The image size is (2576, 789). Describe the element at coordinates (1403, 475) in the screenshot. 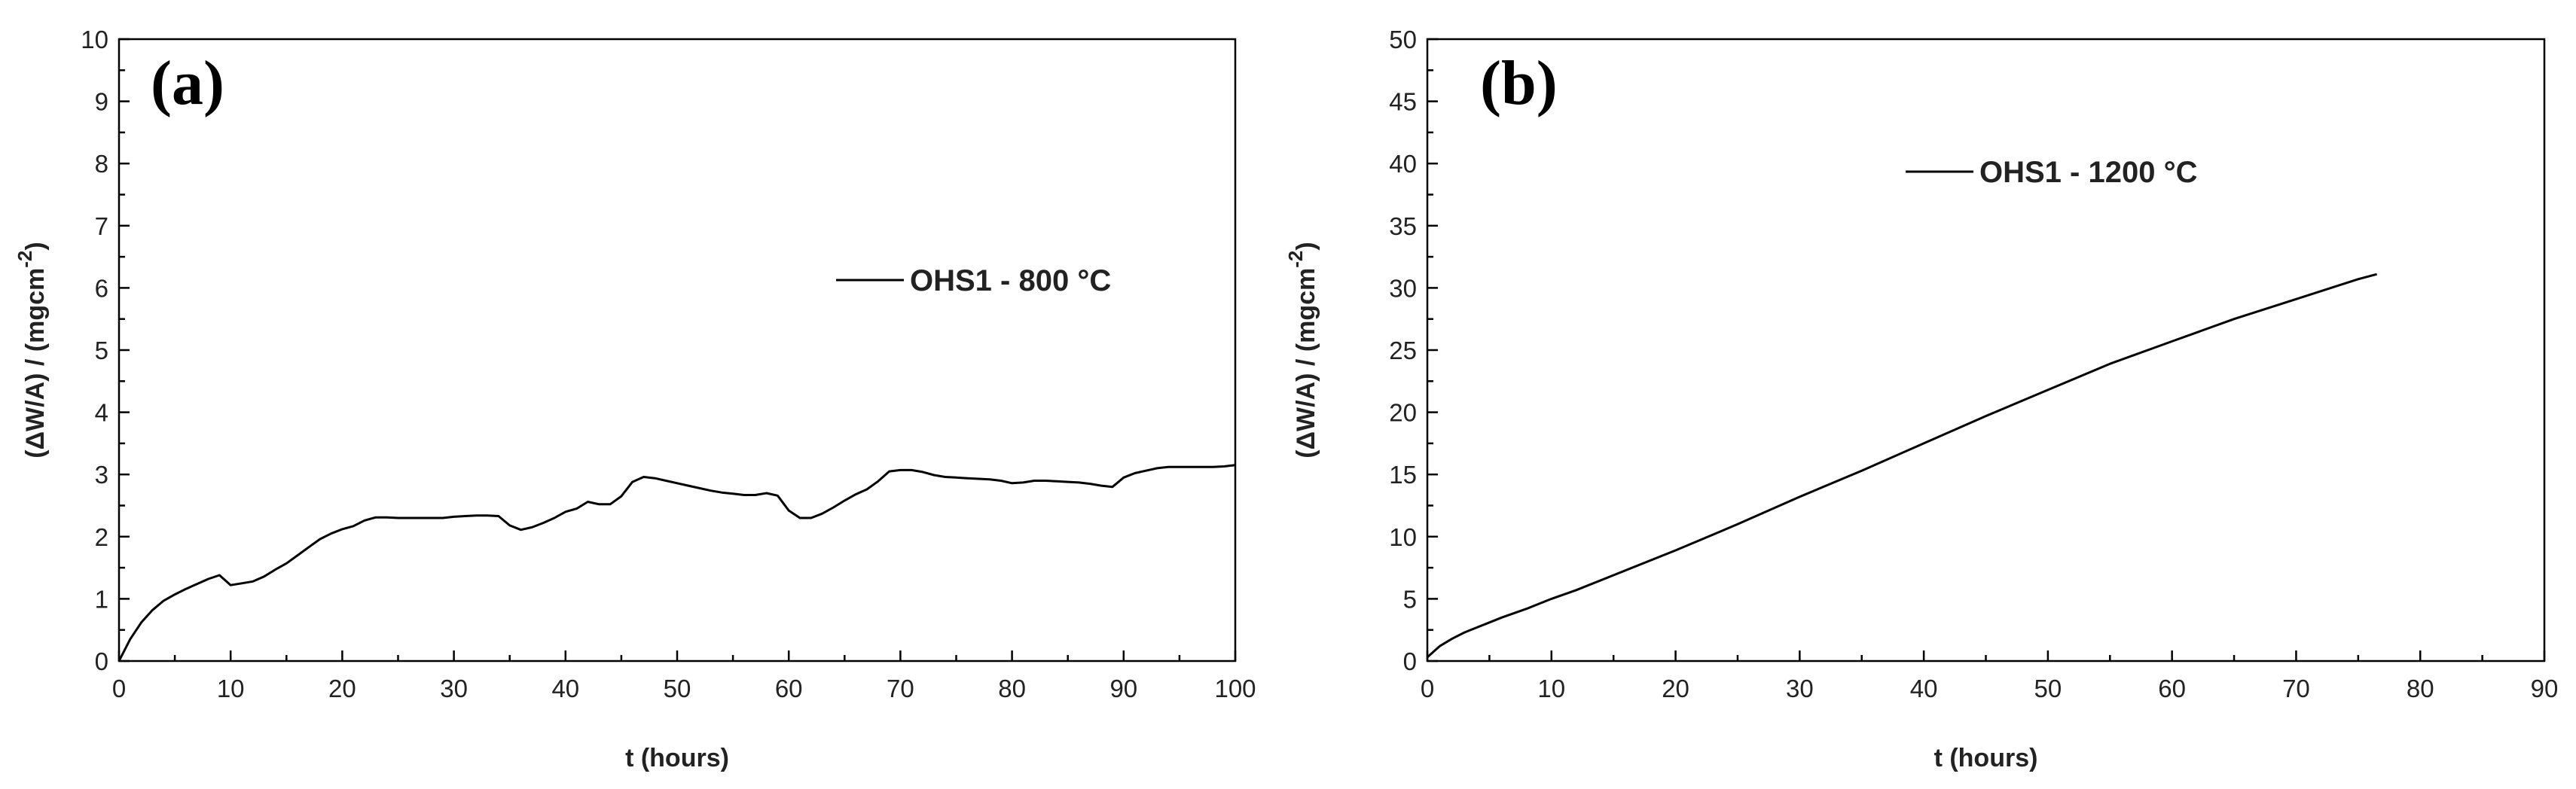

I see `y-tick-label: 15` at that location.